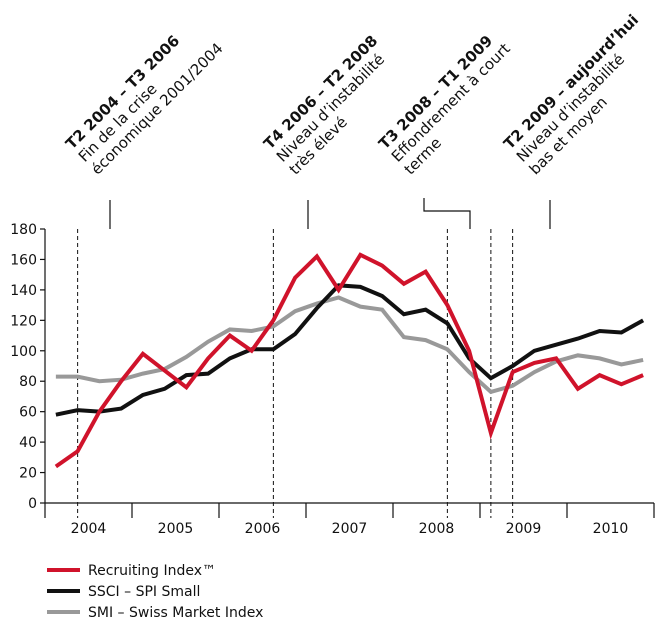 The height and width of the screenshot is (624, 657). I want to click on y-tick-label: 60, so click(28, 413).